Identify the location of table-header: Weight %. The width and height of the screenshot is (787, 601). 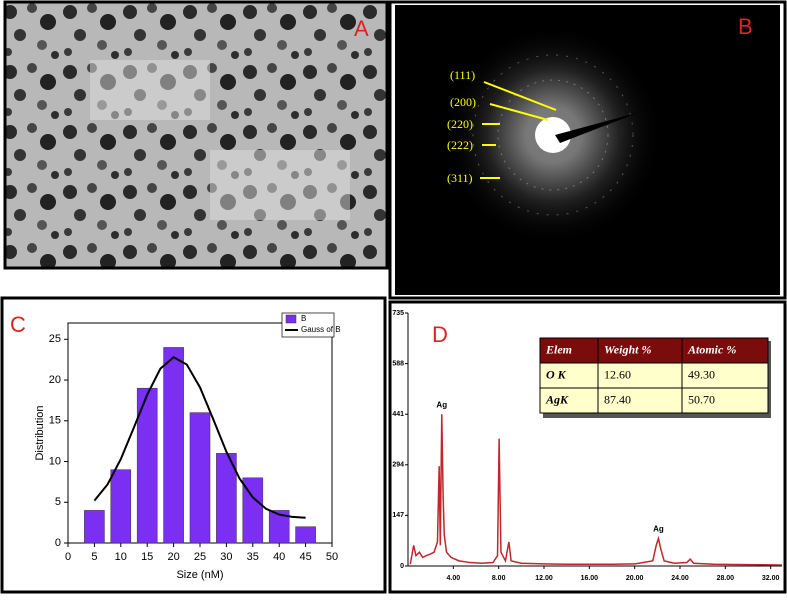
(627, 349).